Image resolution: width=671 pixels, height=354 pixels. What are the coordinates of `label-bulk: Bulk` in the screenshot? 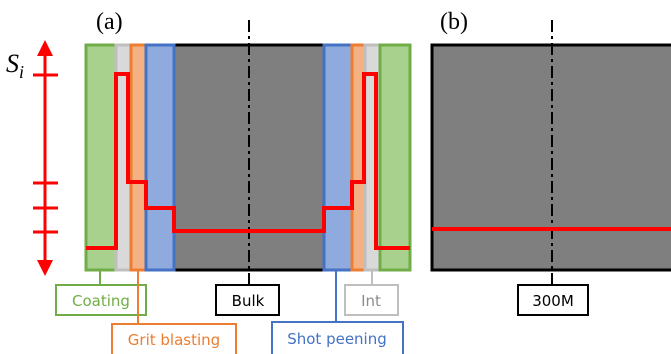 It's located at (247, 300).